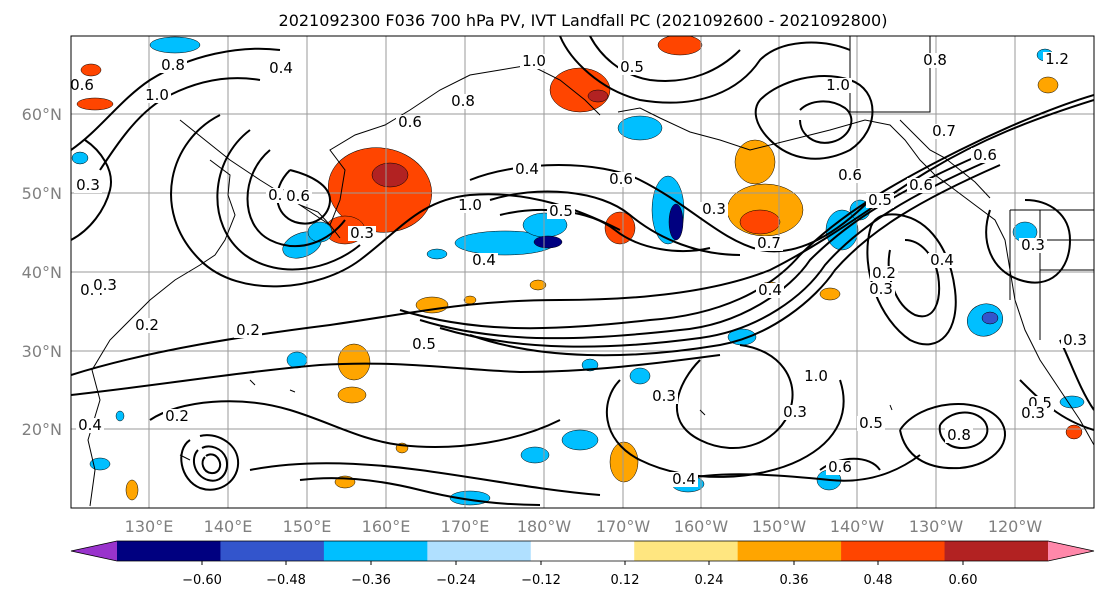 The height and width of the screenshot is (601, 1105). Describe the element at coordinates (42, 193) in the screenshot. I see `y-tick-label: 50°N` at that location.